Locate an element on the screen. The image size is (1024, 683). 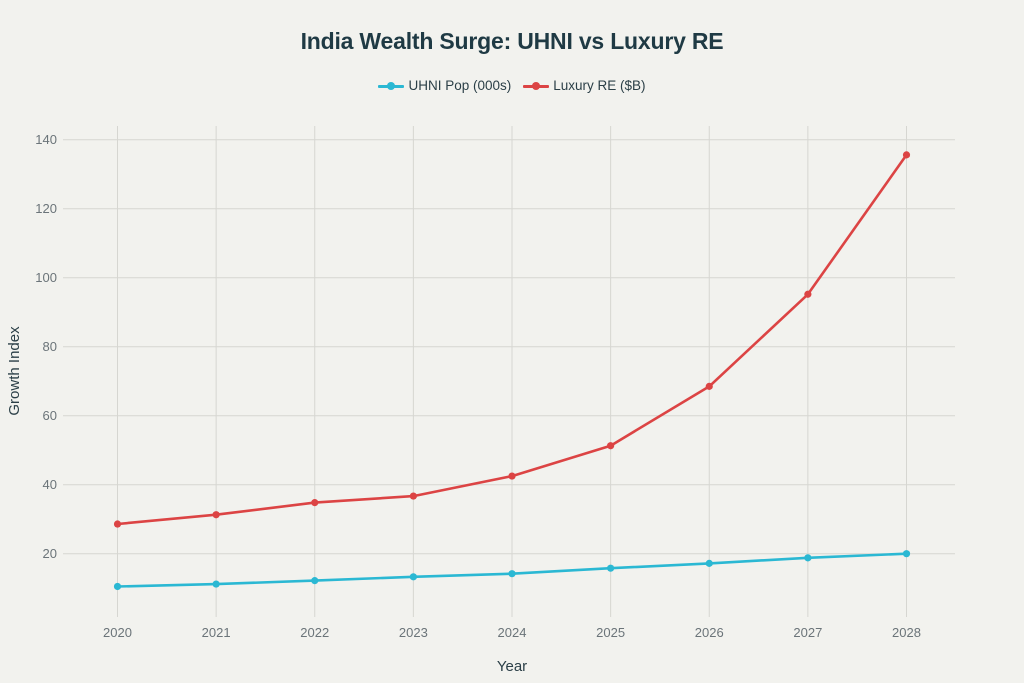
x-axis-title: Year is located at coordinates (512, 666).